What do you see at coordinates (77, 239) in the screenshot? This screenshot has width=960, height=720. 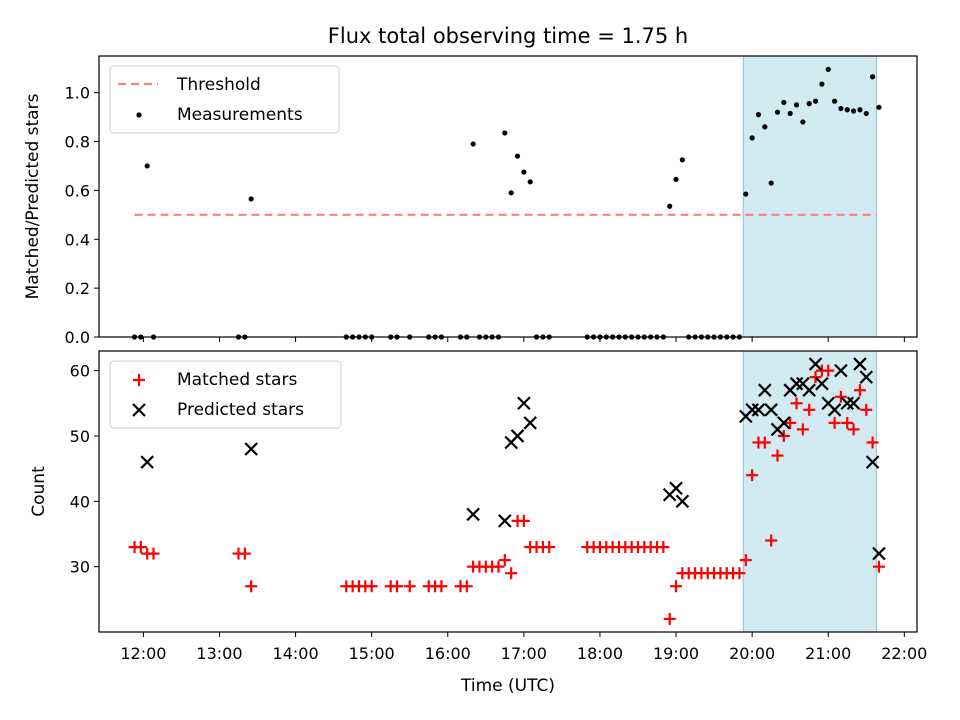 I see `top-y-tick-label-2: 0.4` at bounding box center [77, 239].